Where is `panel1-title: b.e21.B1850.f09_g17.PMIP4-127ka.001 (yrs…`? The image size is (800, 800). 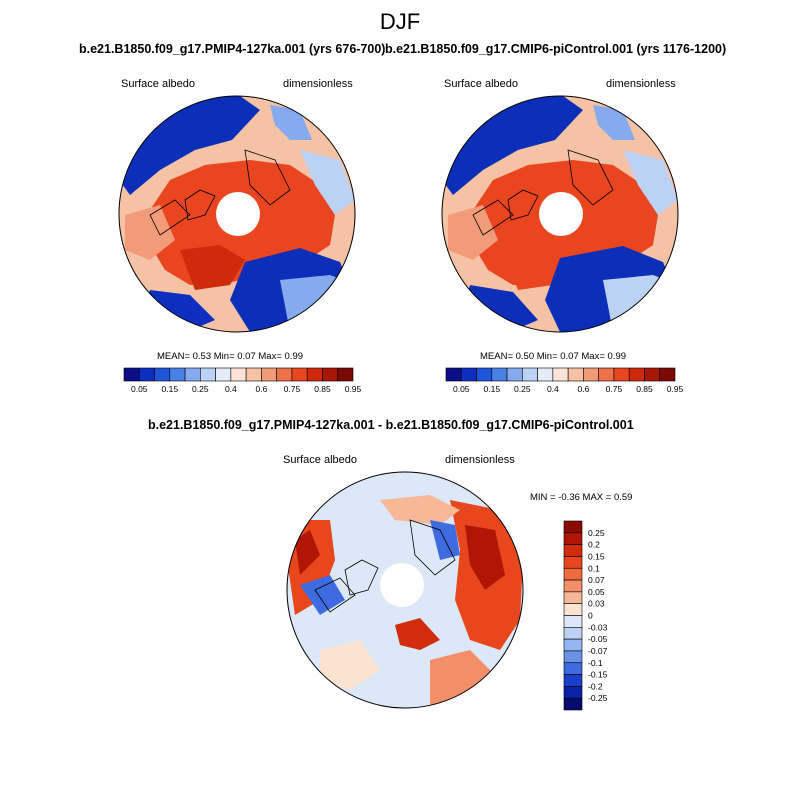 panel1-title: b.e21.B1850.f09_g17.PMIP4-127ka.001 (yrs… is located at coordinates (232, 49).